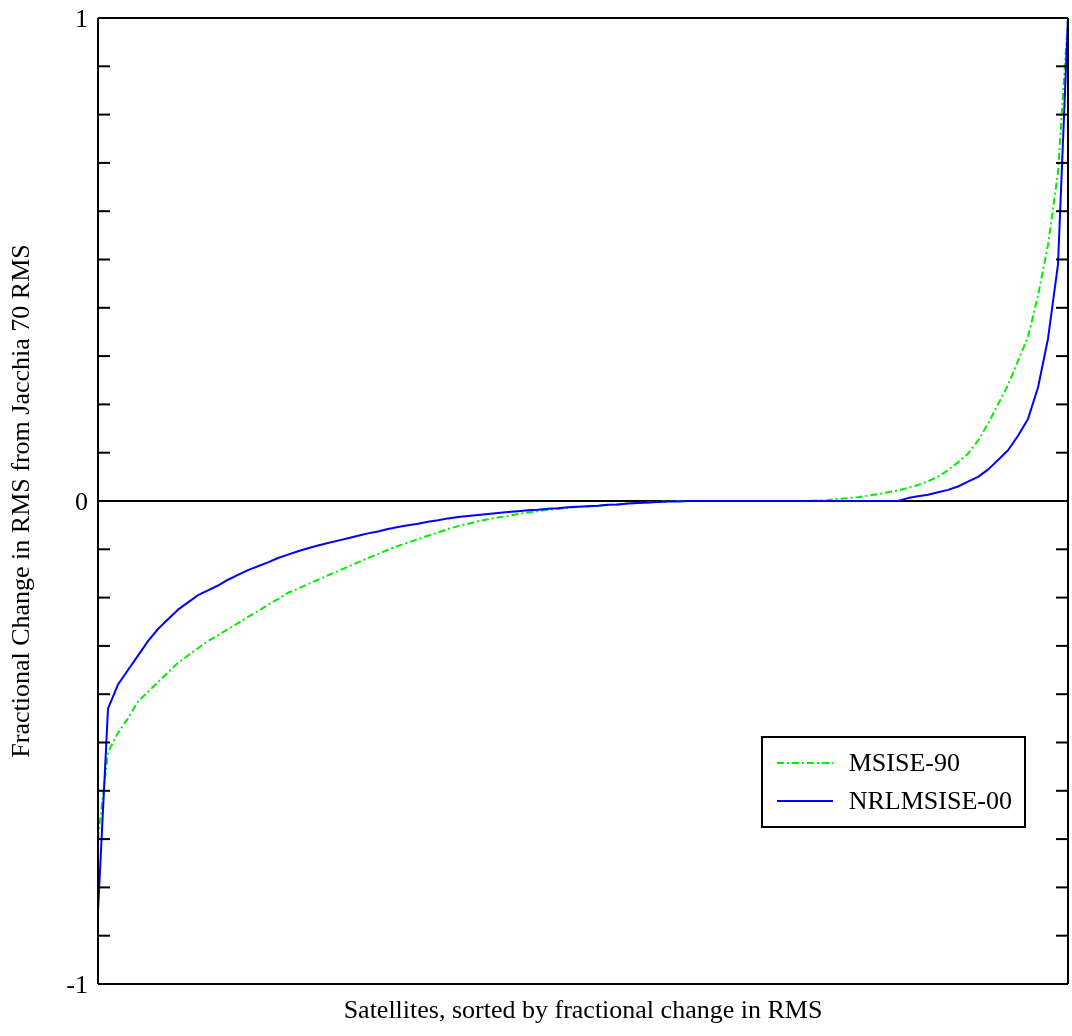 This screenshot has height=1036, width=1072. What do you see at coordinates (930, 801) in the screenshot?
I see `legend-label: NRLMSISE-00` at bounding box center [930, 801].